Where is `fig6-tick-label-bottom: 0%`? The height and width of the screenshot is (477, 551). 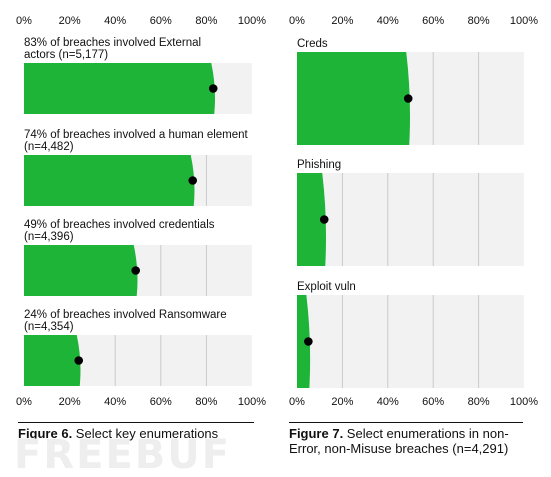 fig6-tick-label-bottom: 0% is located at coordinates (24, 402).